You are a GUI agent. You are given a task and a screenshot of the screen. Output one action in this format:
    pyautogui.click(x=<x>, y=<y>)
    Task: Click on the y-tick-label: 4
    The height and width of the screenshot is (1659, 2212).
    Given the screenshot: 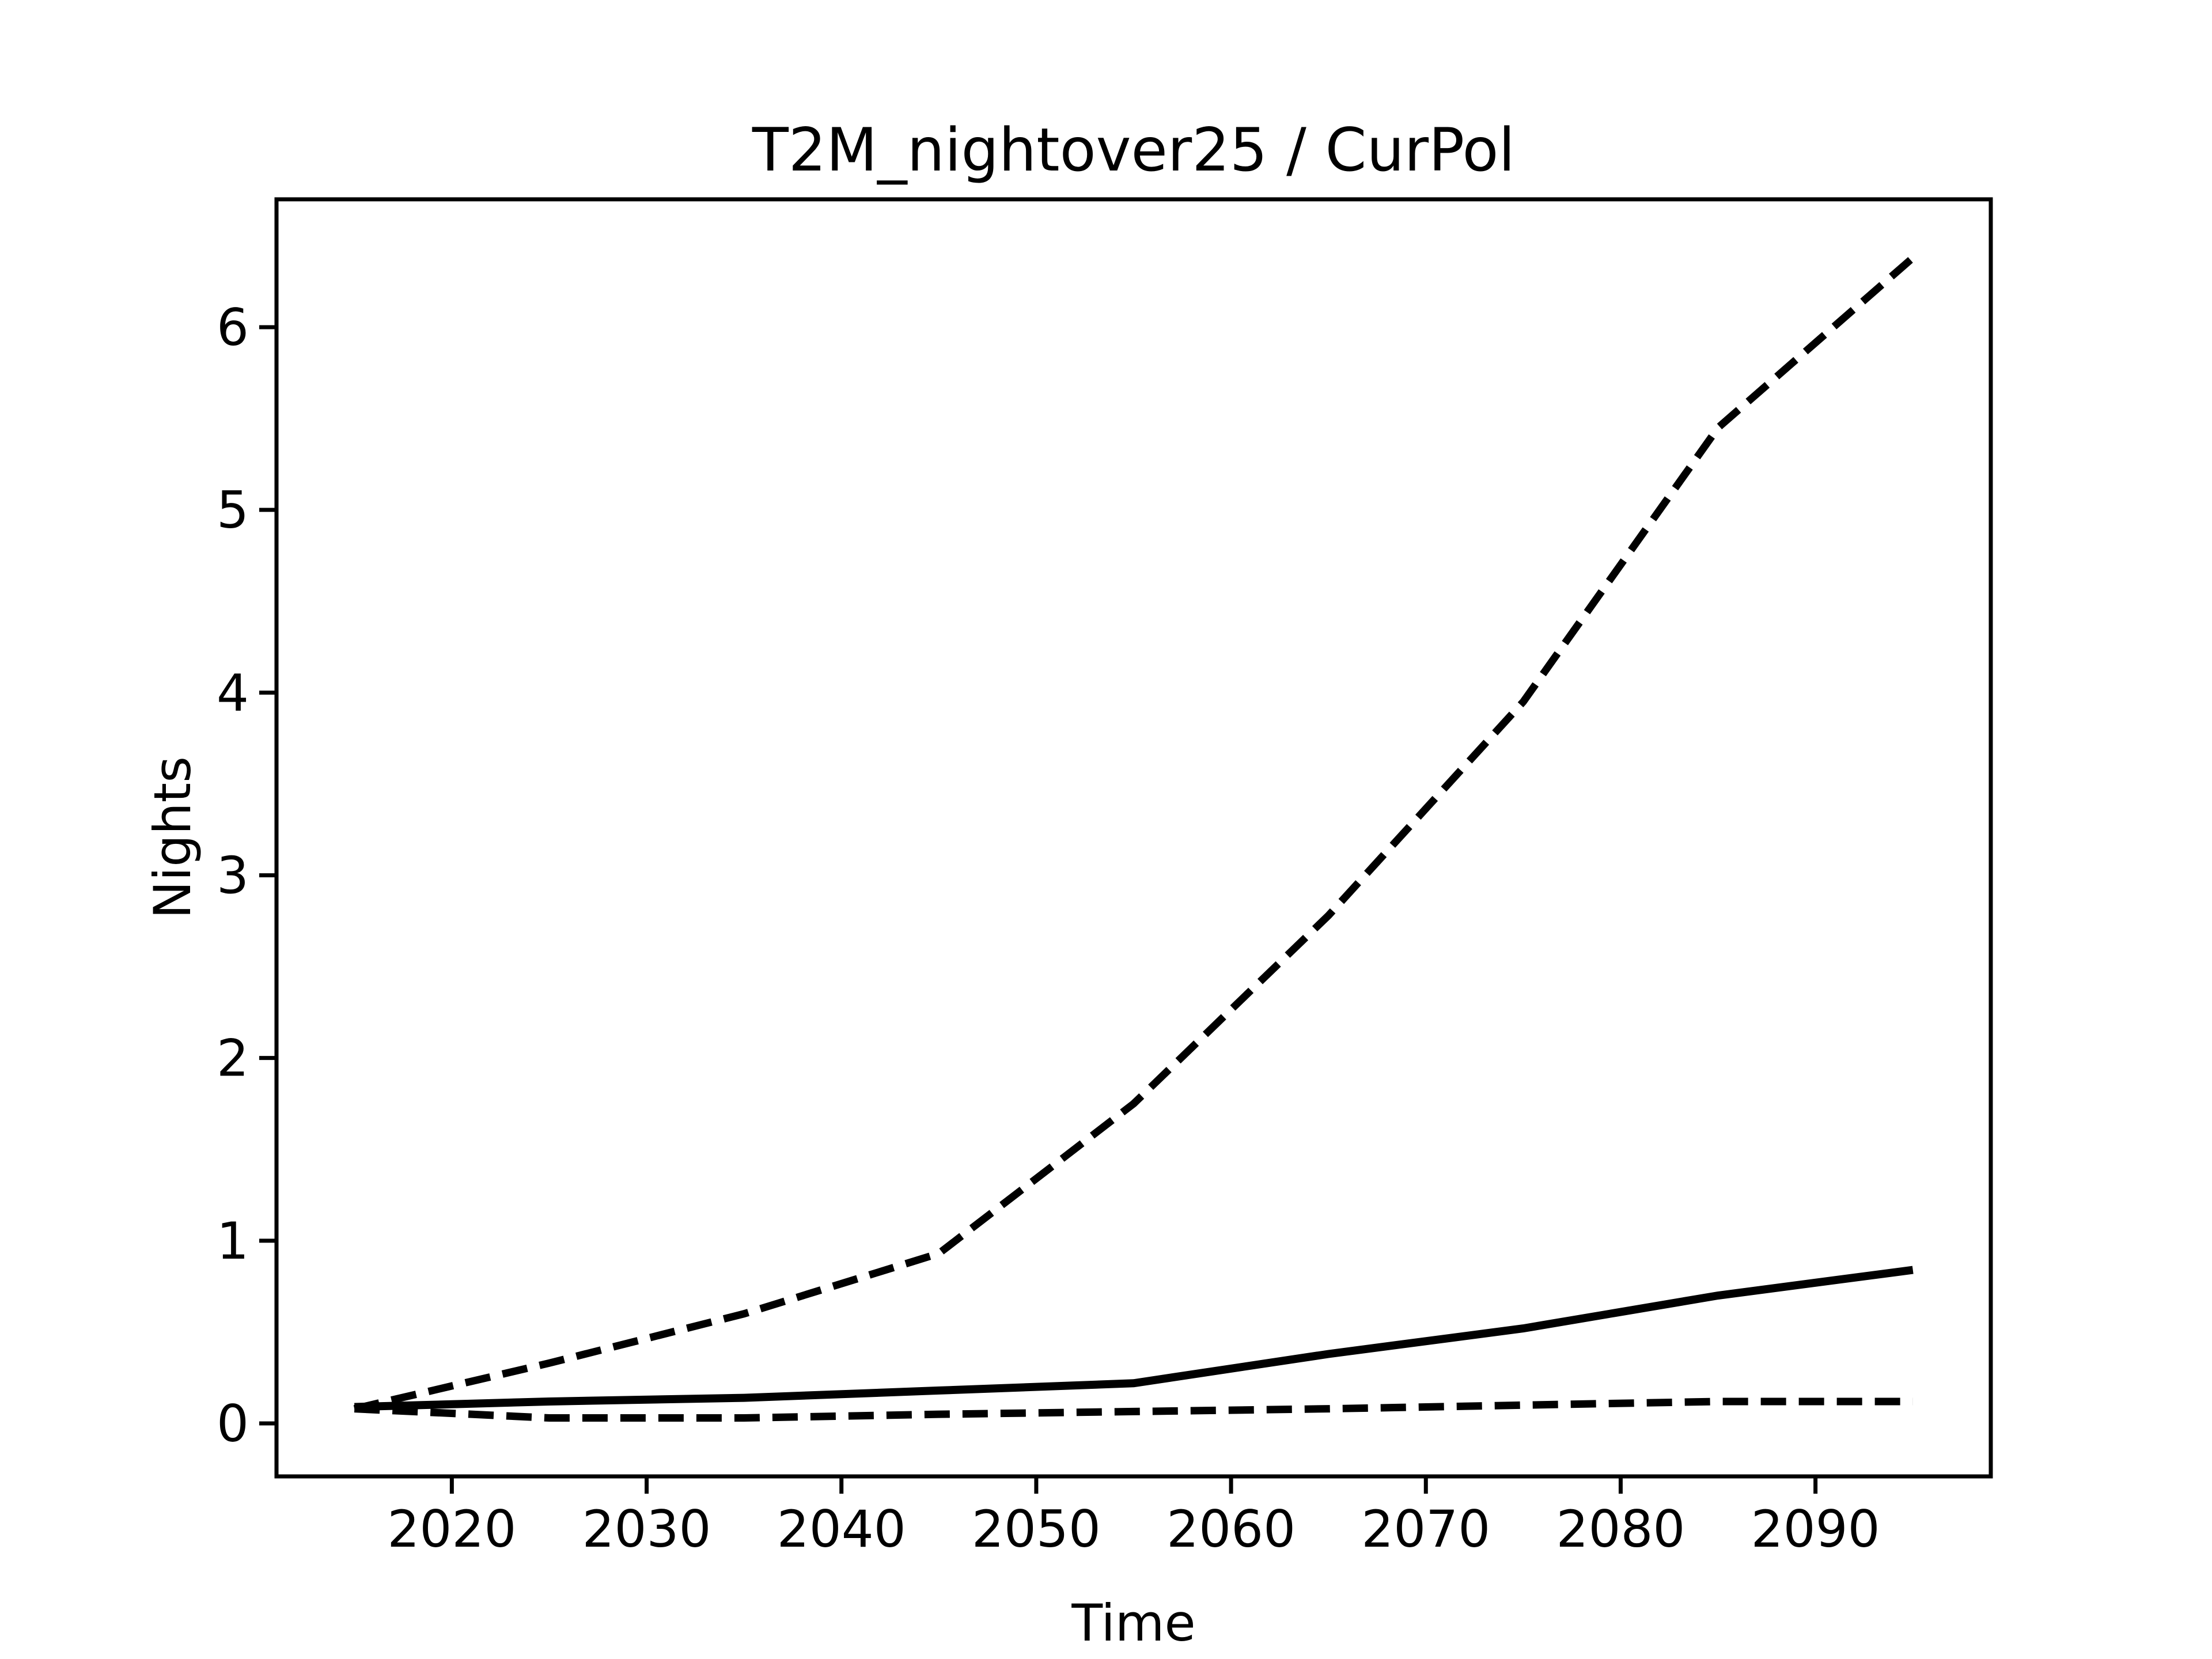 What is the action you would take?
    pyautogui.click(x=233, y=692)
    